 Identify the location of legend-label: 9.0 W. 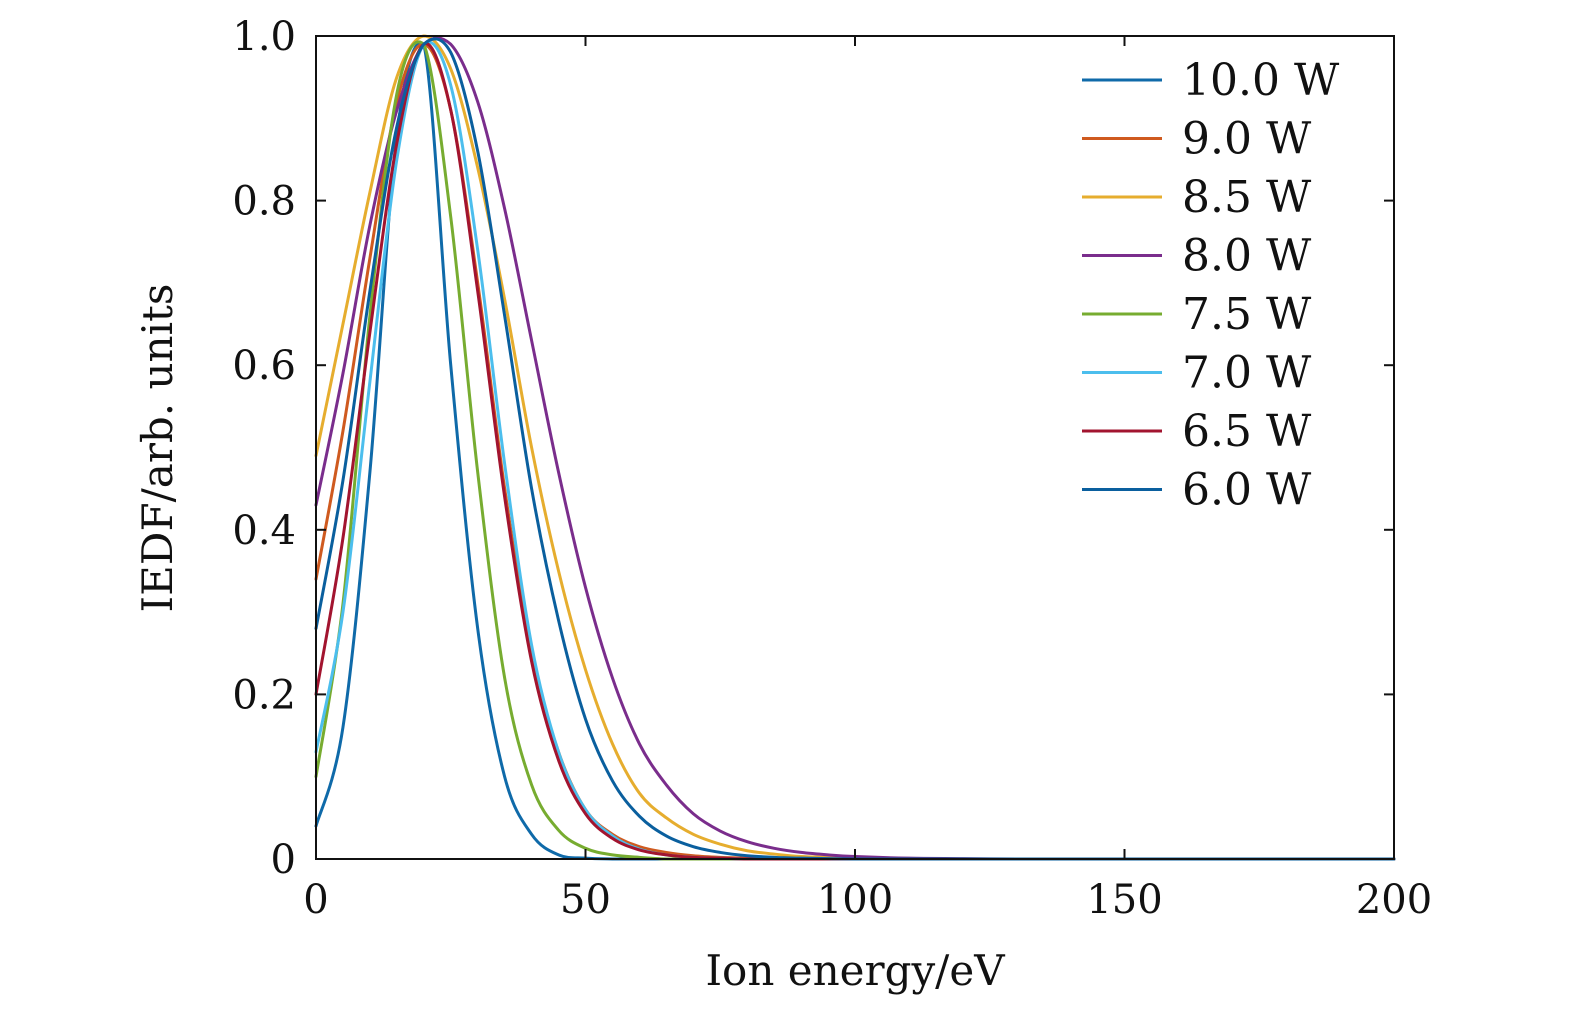
(1247, 139).